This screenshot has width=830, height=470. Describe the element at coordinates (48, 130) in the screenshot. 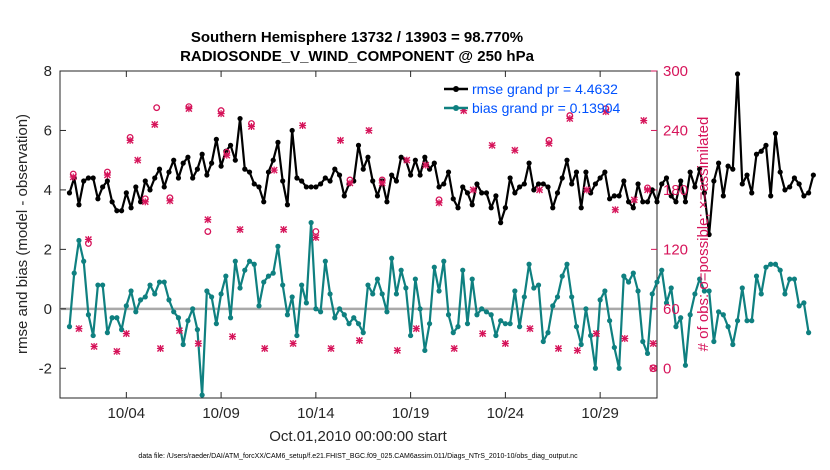

I see `y-tick-label: 6` at that location.